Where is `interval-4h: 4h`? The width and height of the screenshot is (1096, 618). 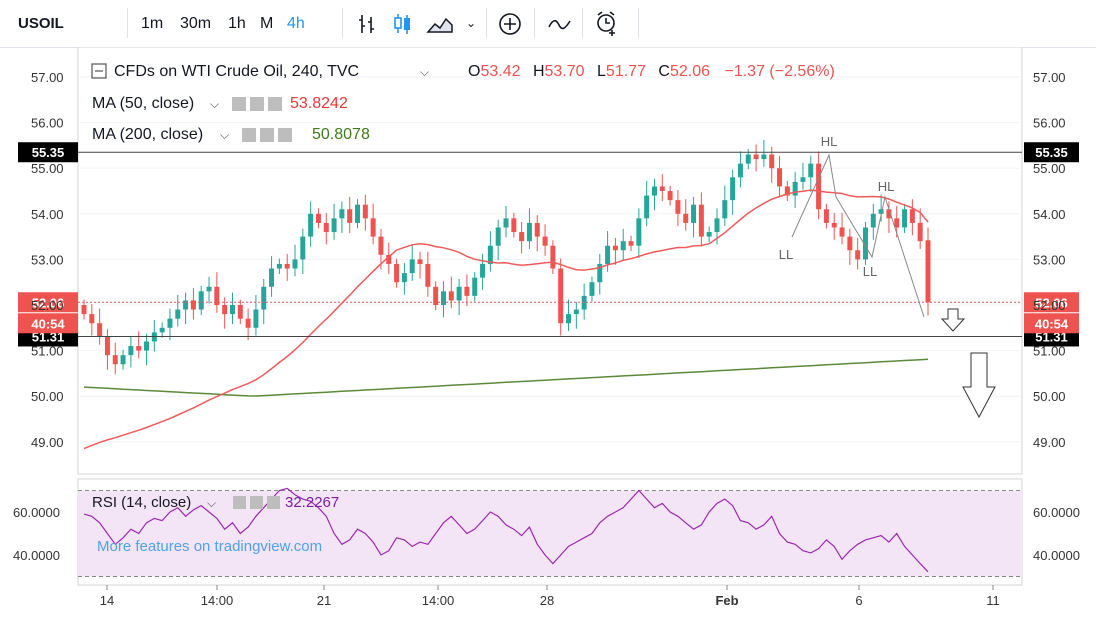
interval-4h: 4h is located at coordinates (296, 23).